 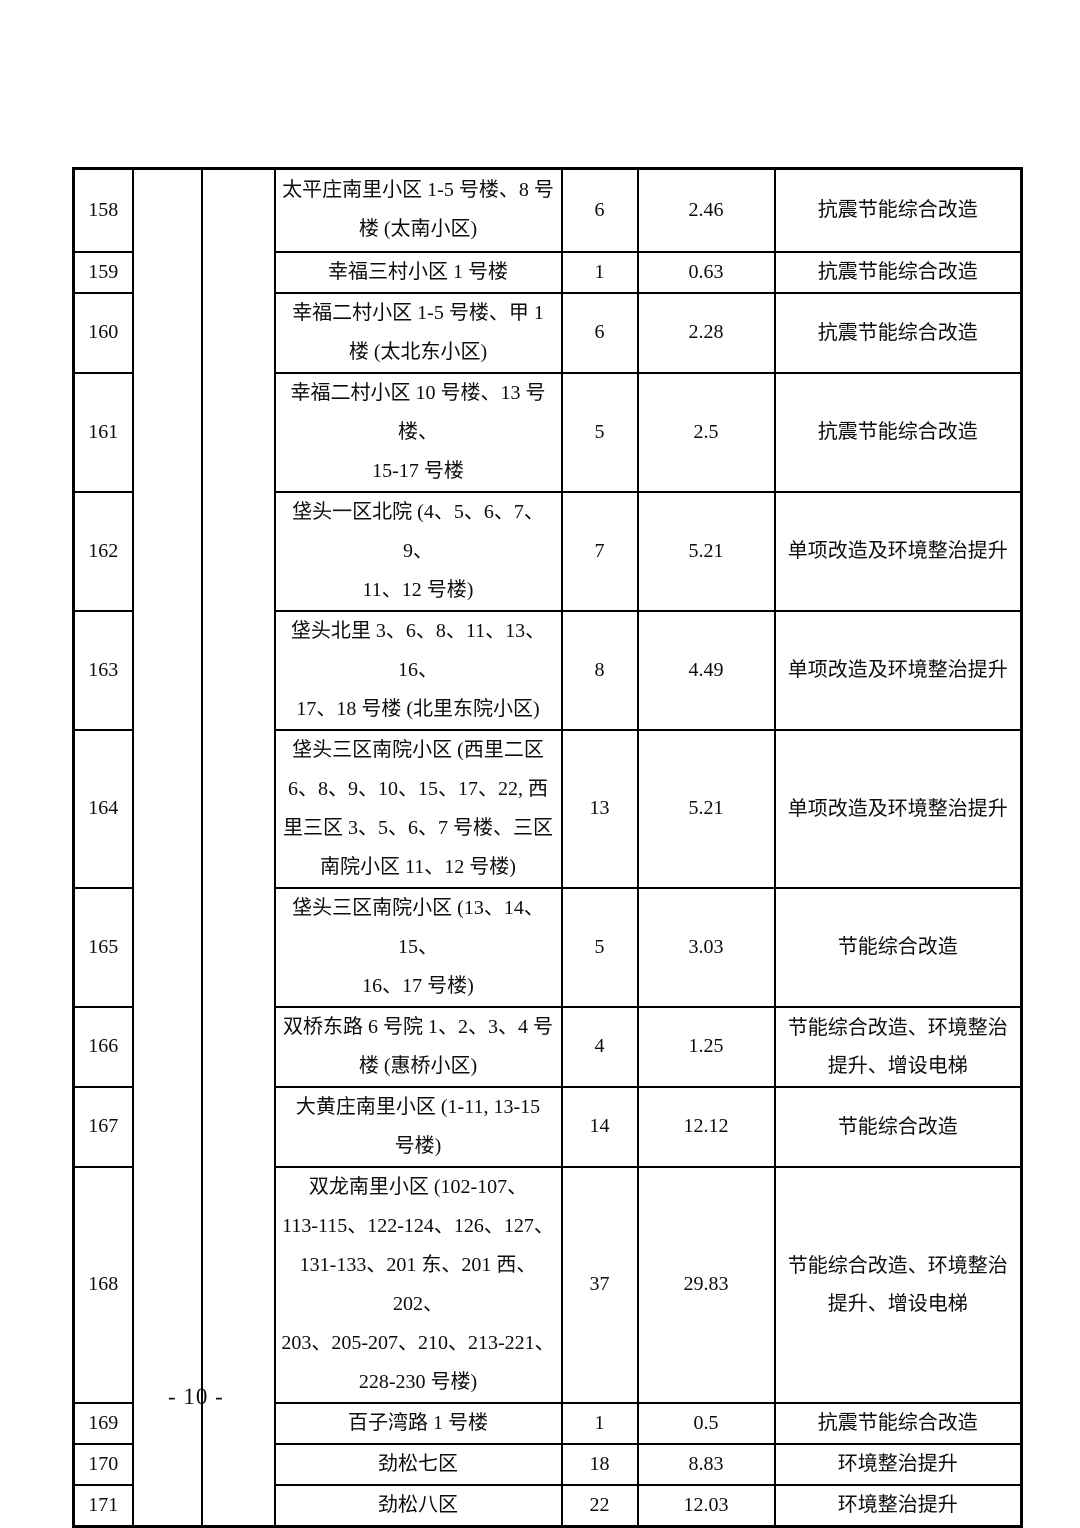 What do you see at coordinates (599, 1046) in the screenshot?
I see `building-count-cell: 4` at bounding box center [599, 1046].